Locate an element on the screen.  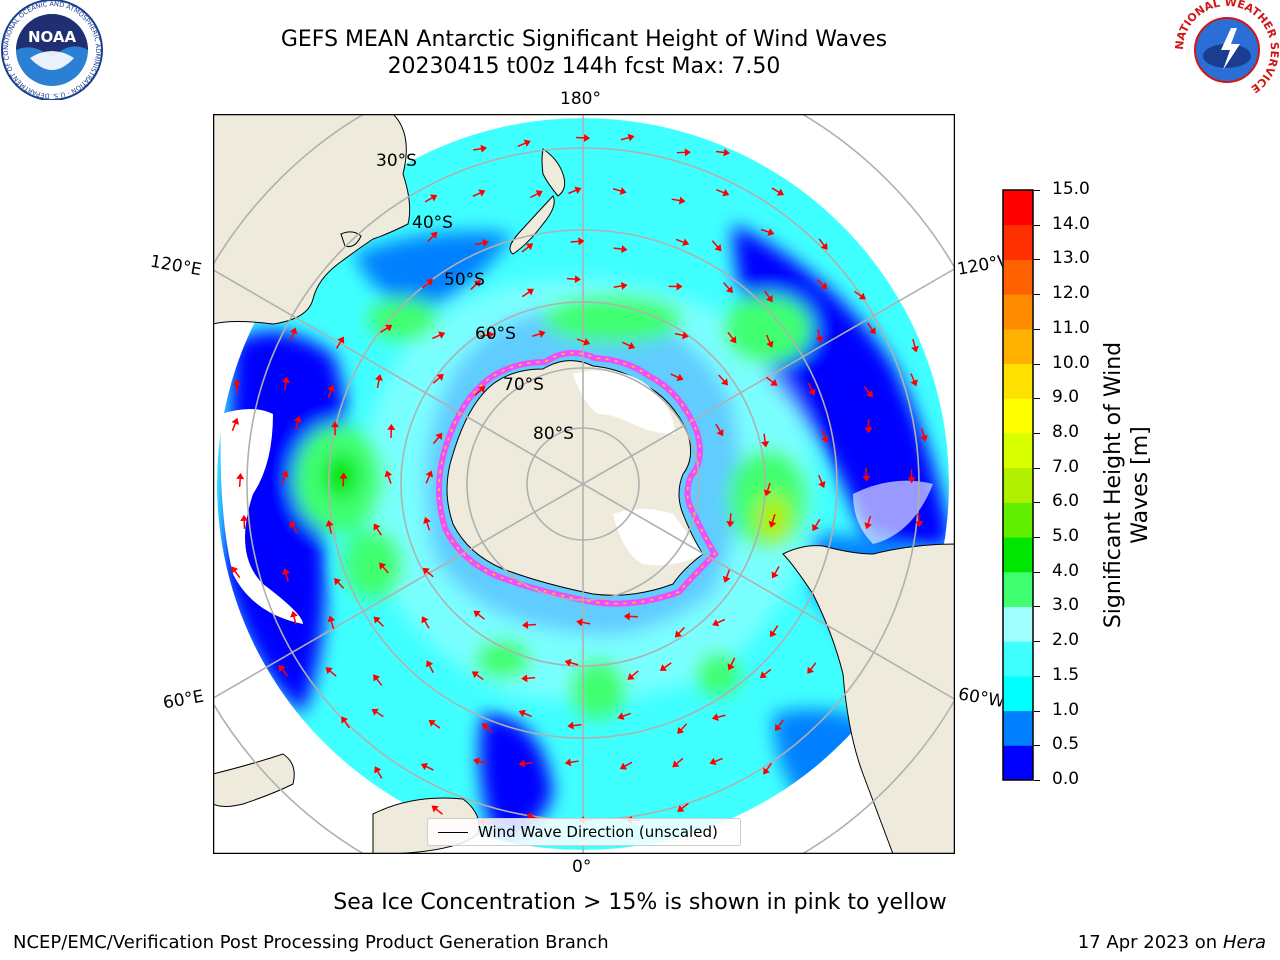
lat-label-40s: 40°S is located at coordinates (432, 223).